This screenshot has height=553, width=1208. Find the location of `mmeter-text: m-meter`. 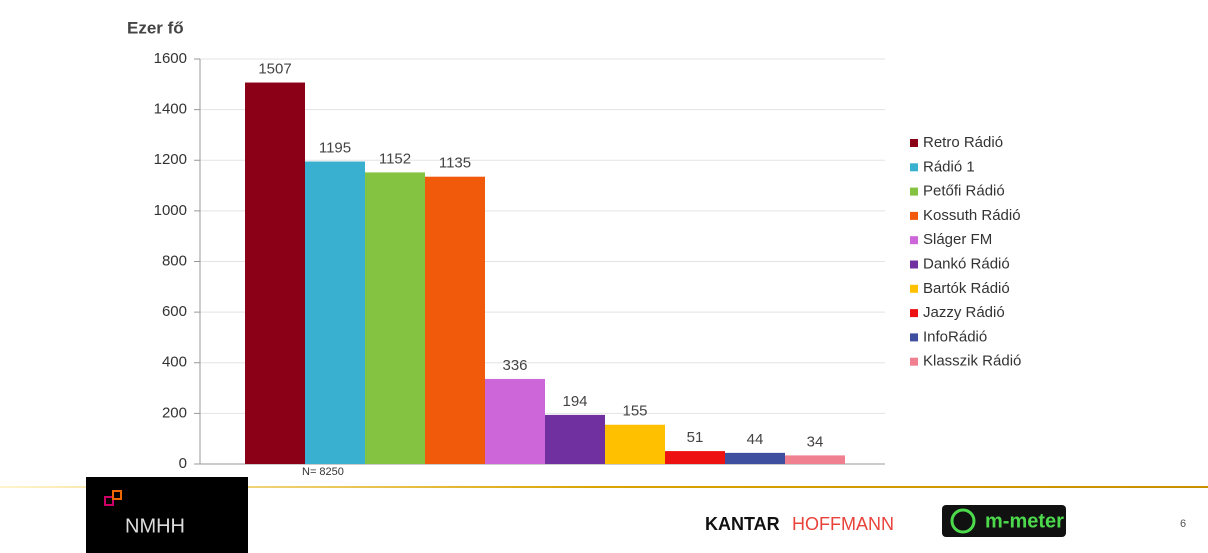

mmeter-text: m-meter is located at coordinates (1024, 521).